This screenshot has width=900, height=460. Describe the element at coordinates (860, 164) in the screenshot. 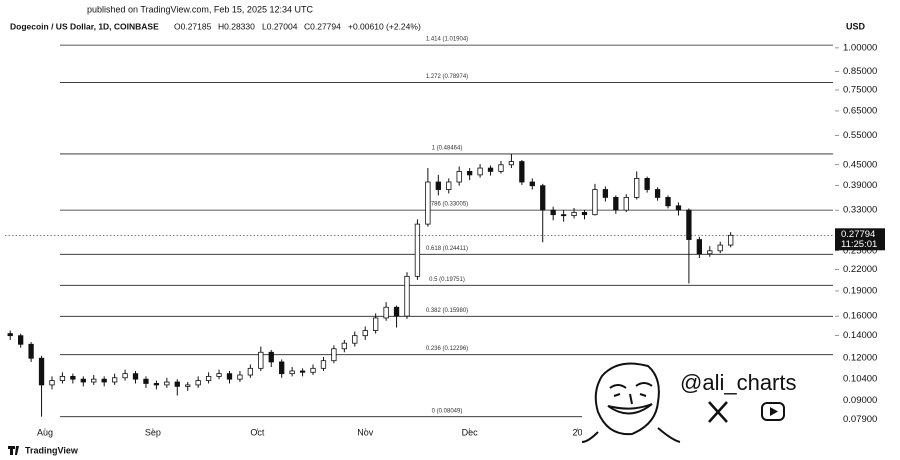

I see `y-tick-label: 0.45000` at that location.